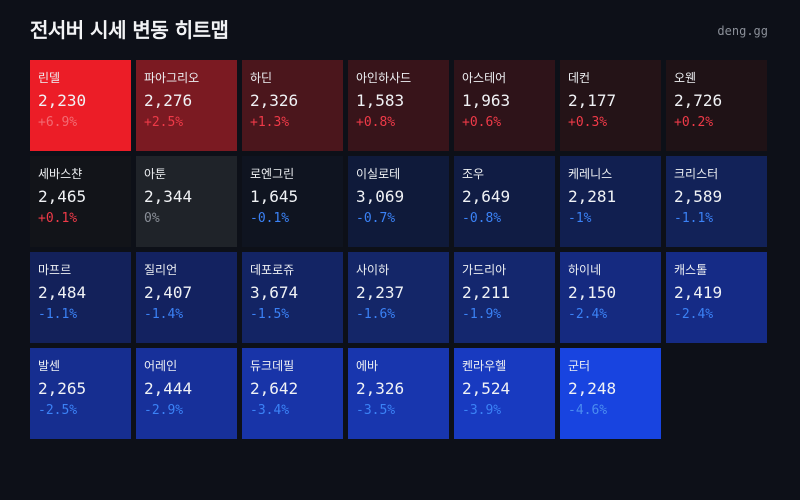 The image size is (800, 500). What do you see at coordinates (49, 366) in the screenshot?
I see `server-name: 발센` at bounding box center [49, 366].